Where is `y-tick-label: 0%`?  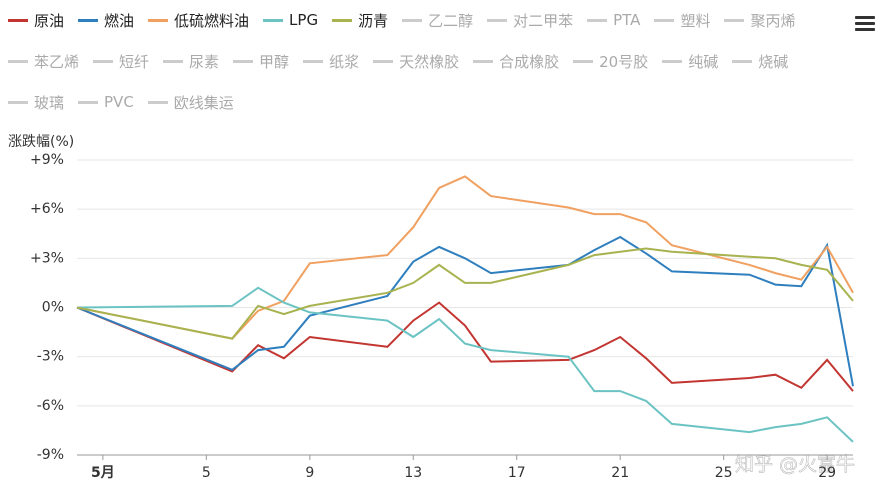
y-tick-label: 0% is located at coordinates (53, 308).